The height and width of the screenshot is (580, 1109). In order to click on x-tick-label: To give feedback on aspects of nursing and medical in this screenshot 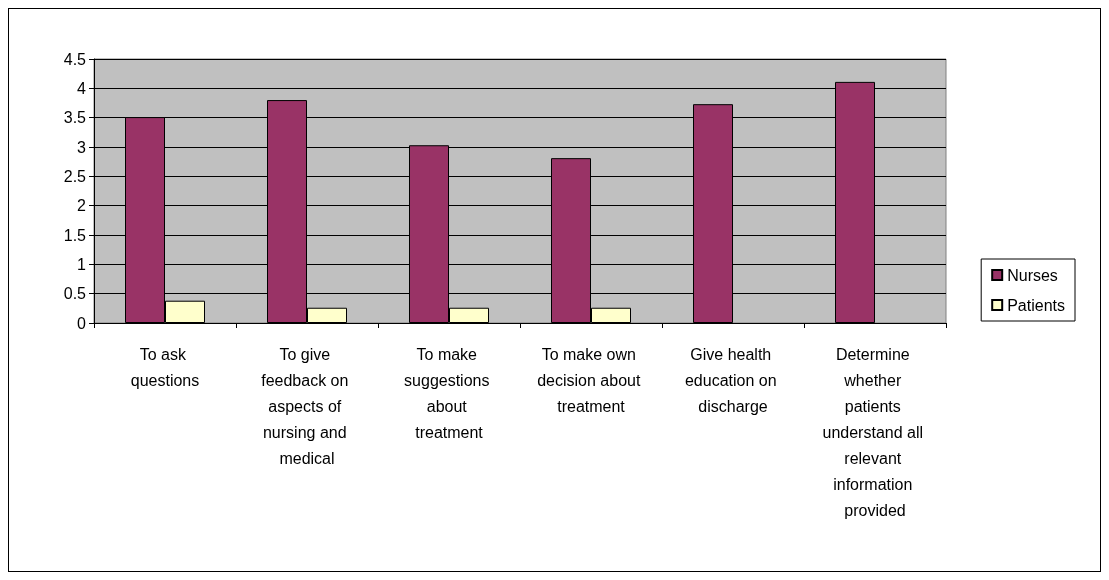, I will do `click(307, 406)`.